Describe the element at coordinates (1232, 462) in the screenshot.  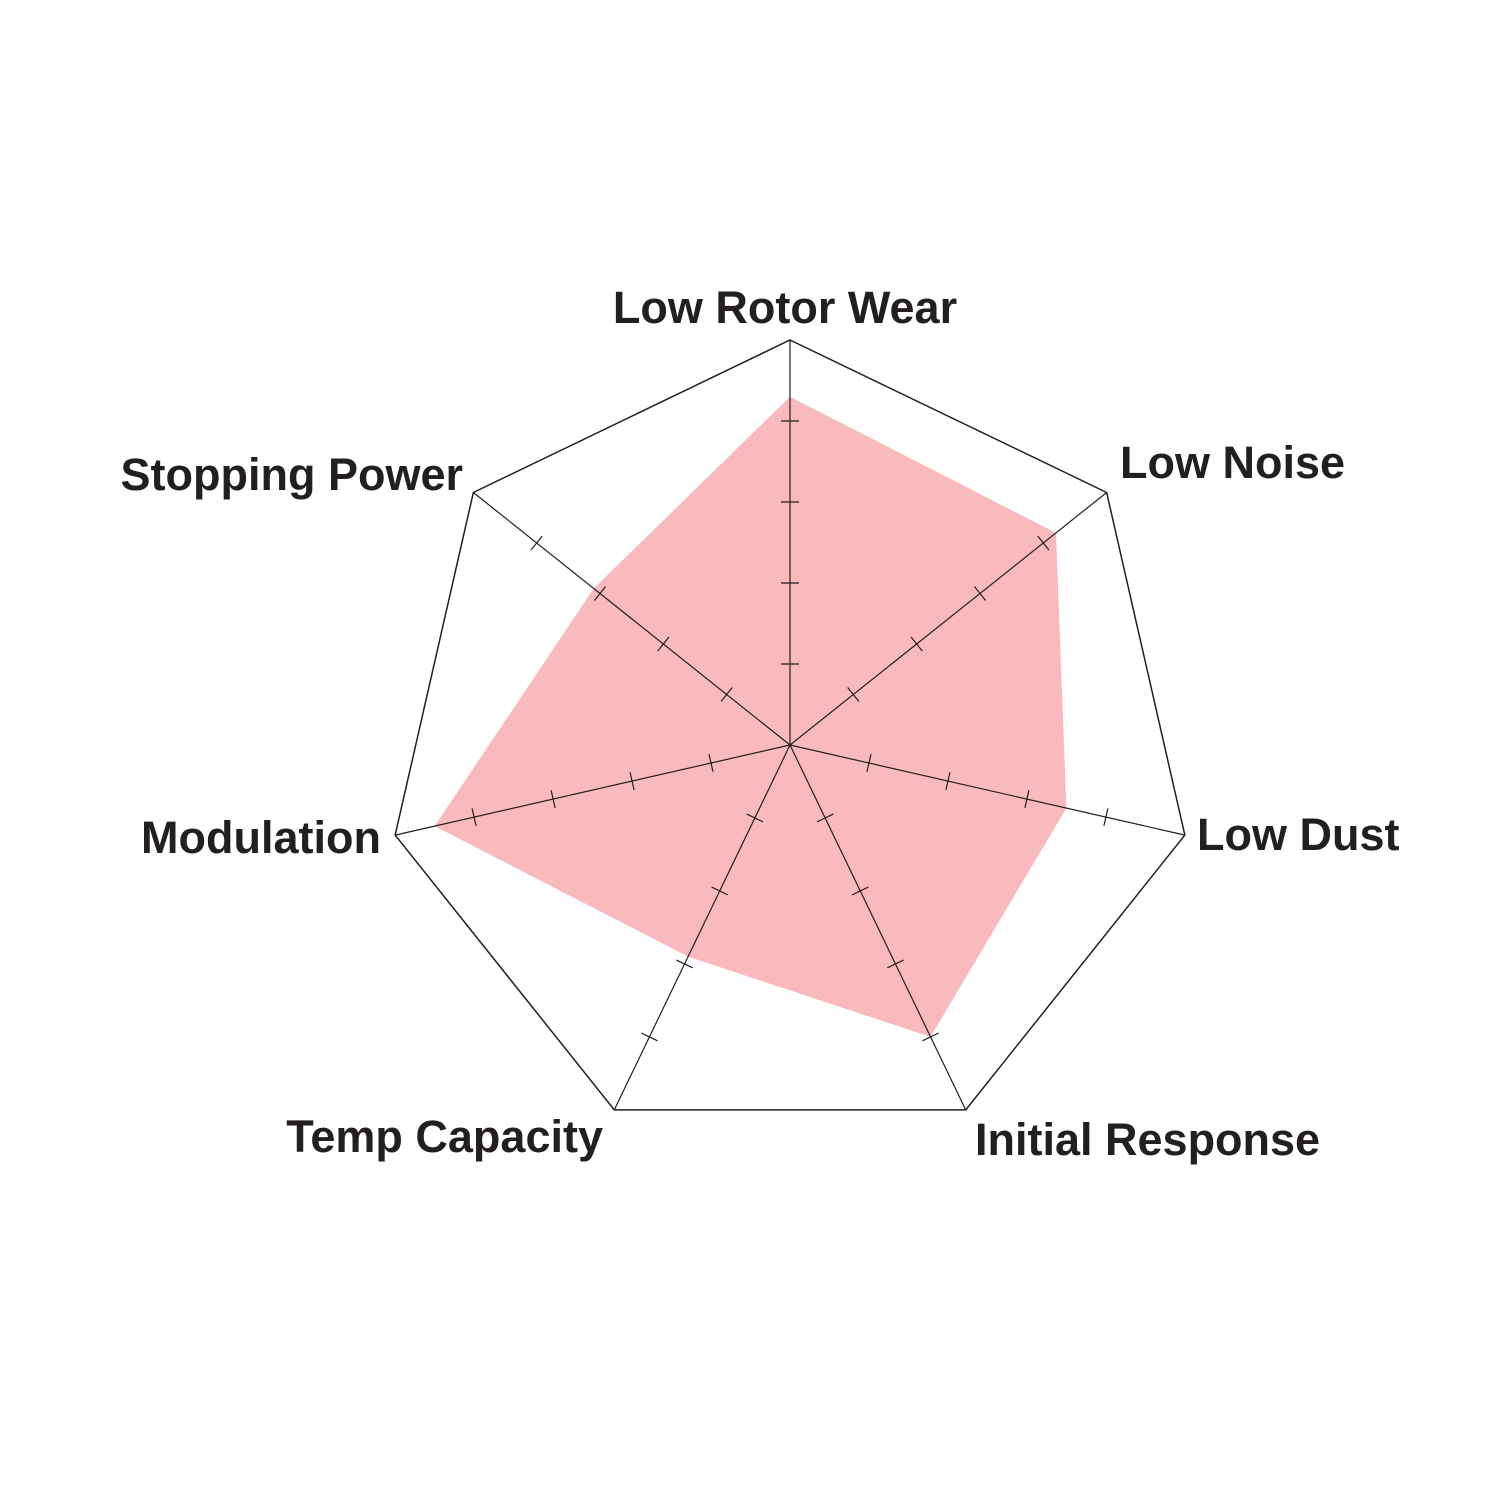
I see `axis-label: Low Noise` at that location.